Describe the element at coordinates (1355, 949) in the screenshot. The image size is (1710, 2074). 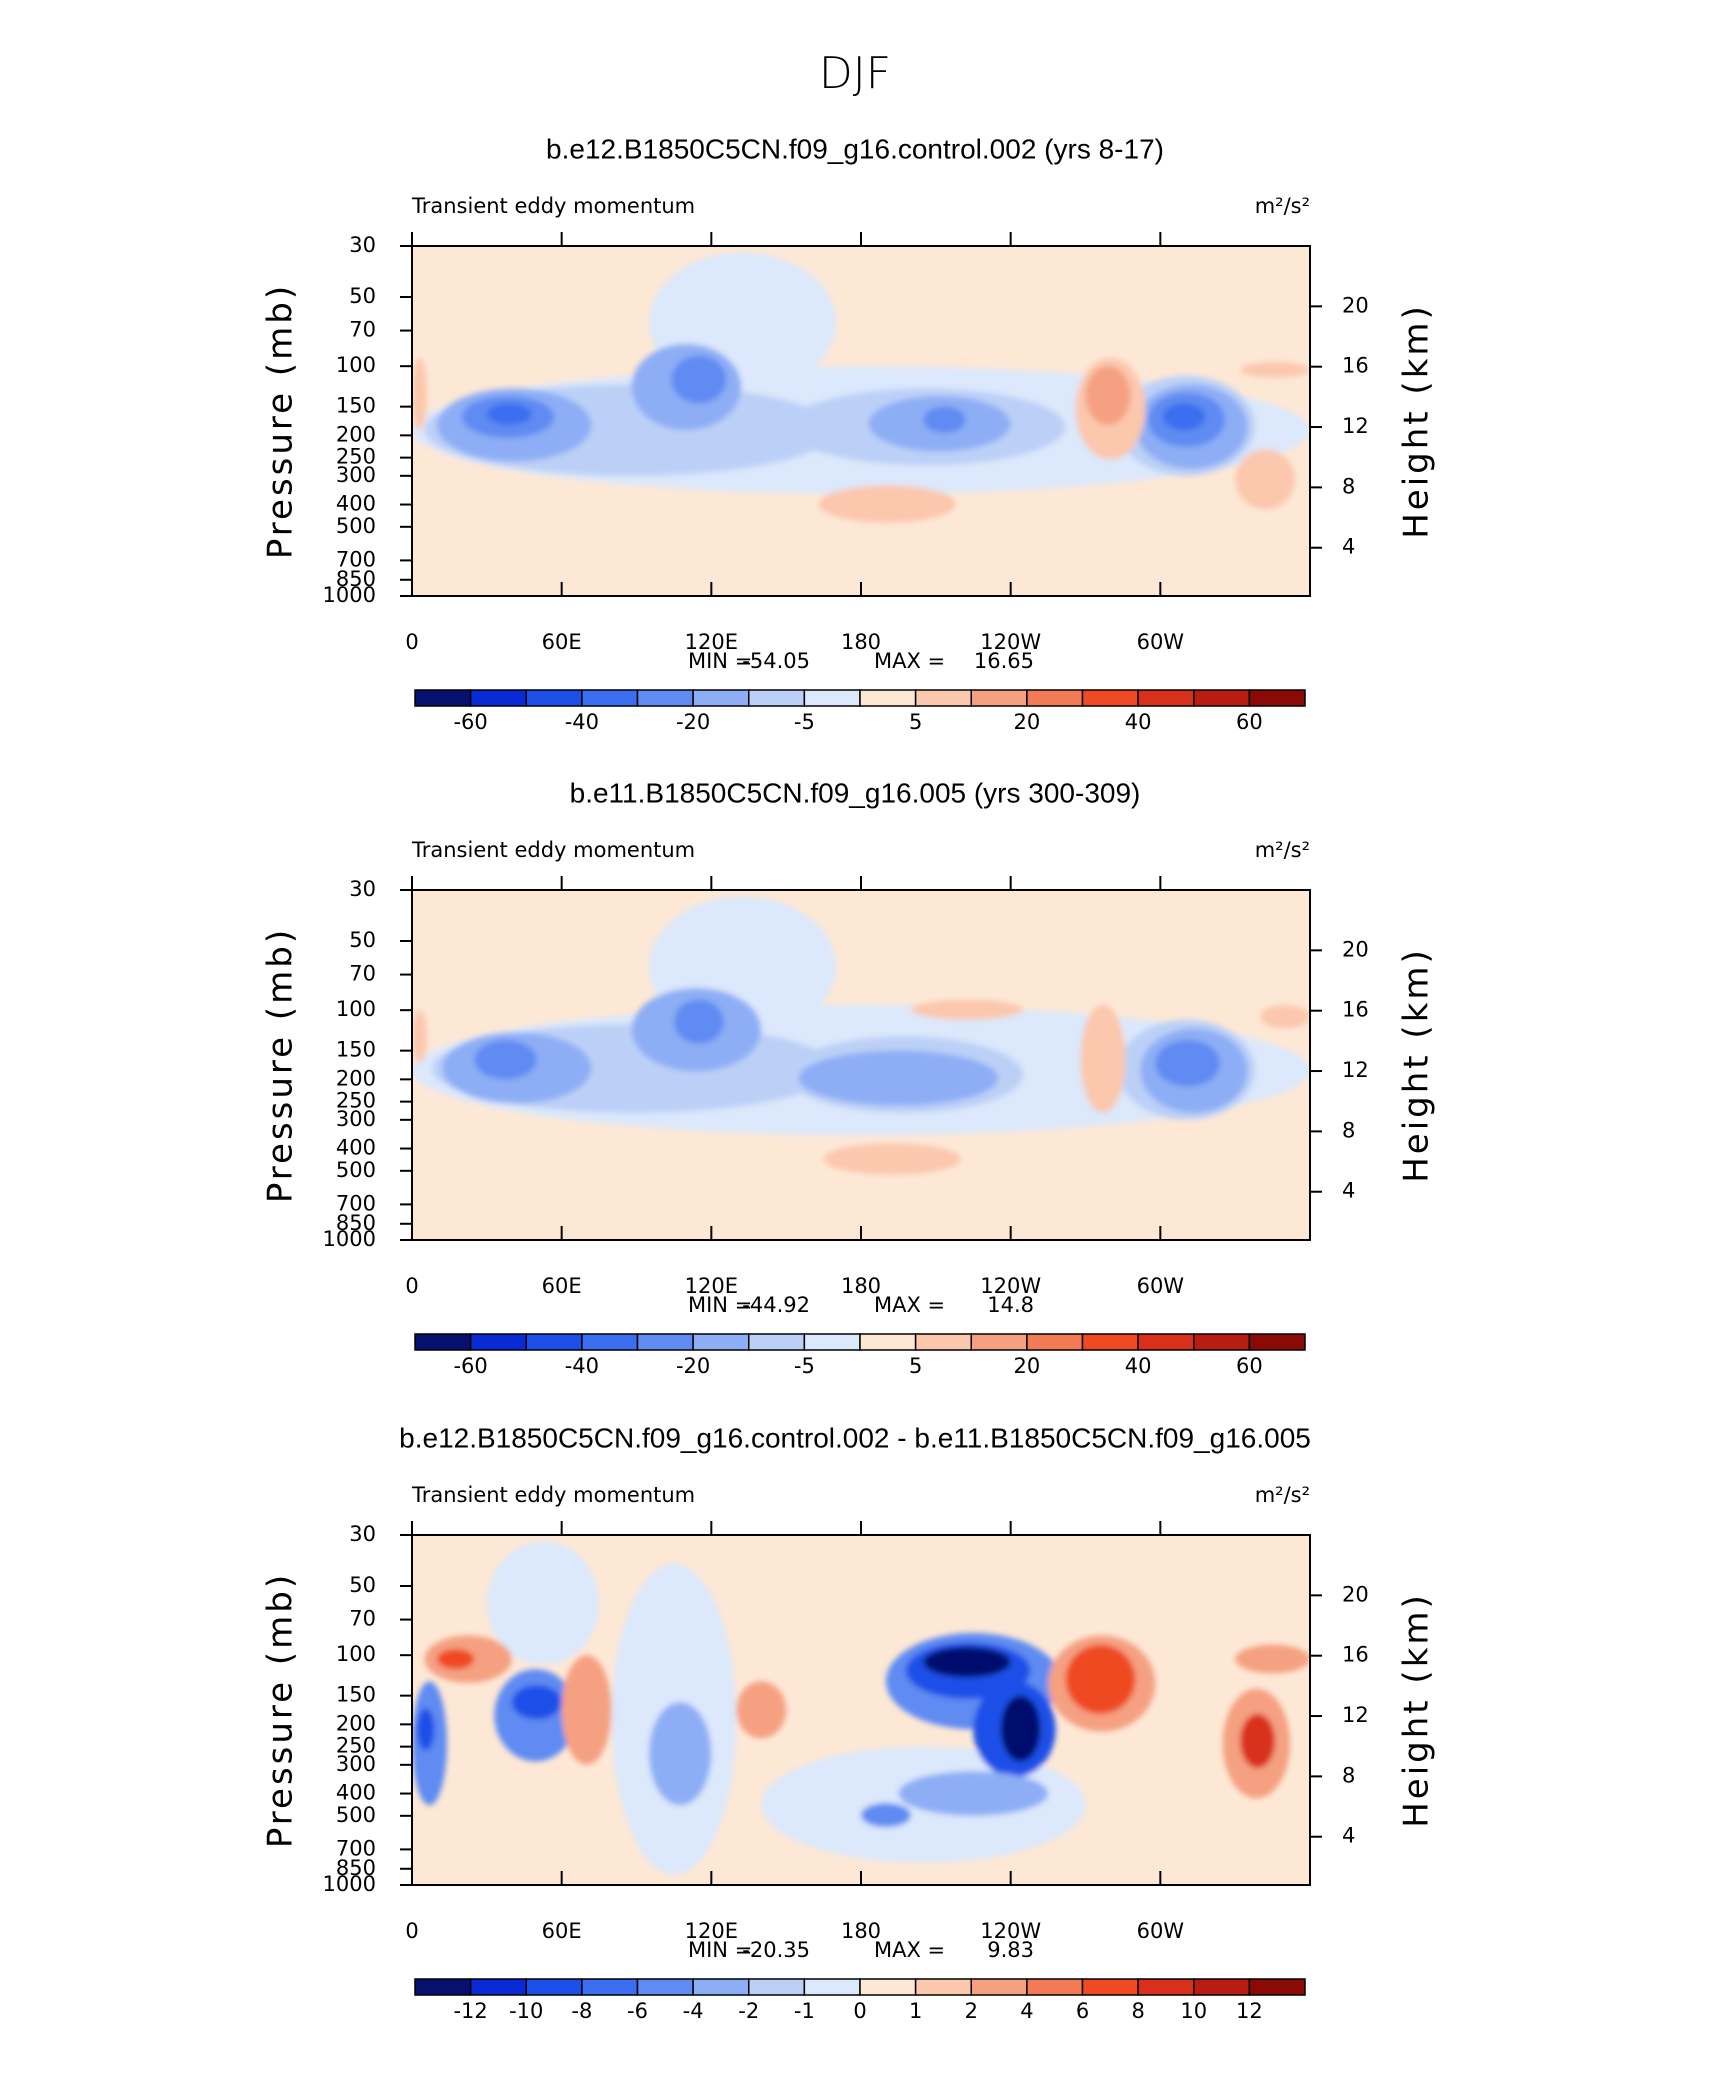
I see `y2-tick-label: 20` at that location.